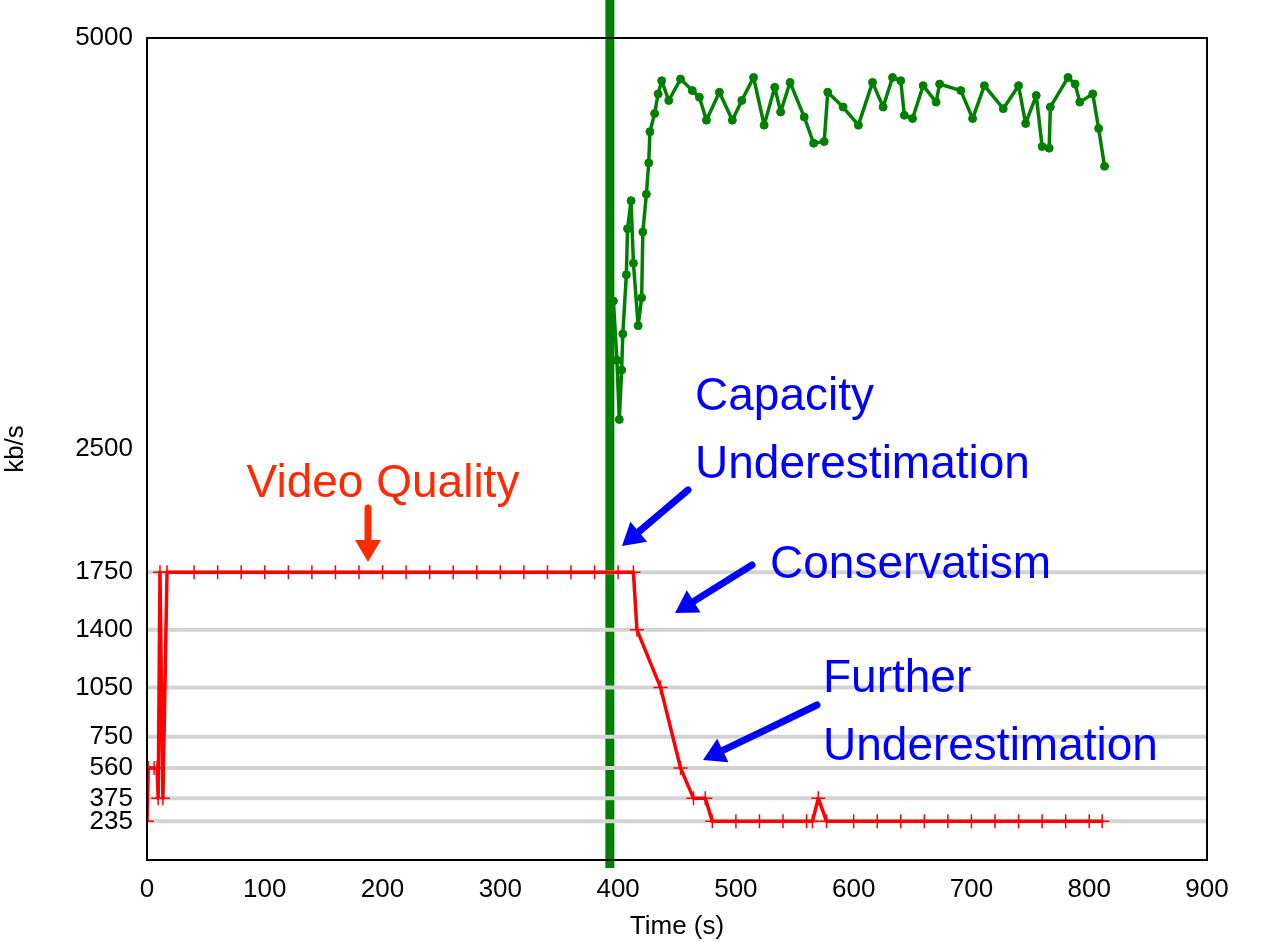 This screenshot has width=1264, height=942. I want to click on x-tick-label: 500, so click(736, 887).